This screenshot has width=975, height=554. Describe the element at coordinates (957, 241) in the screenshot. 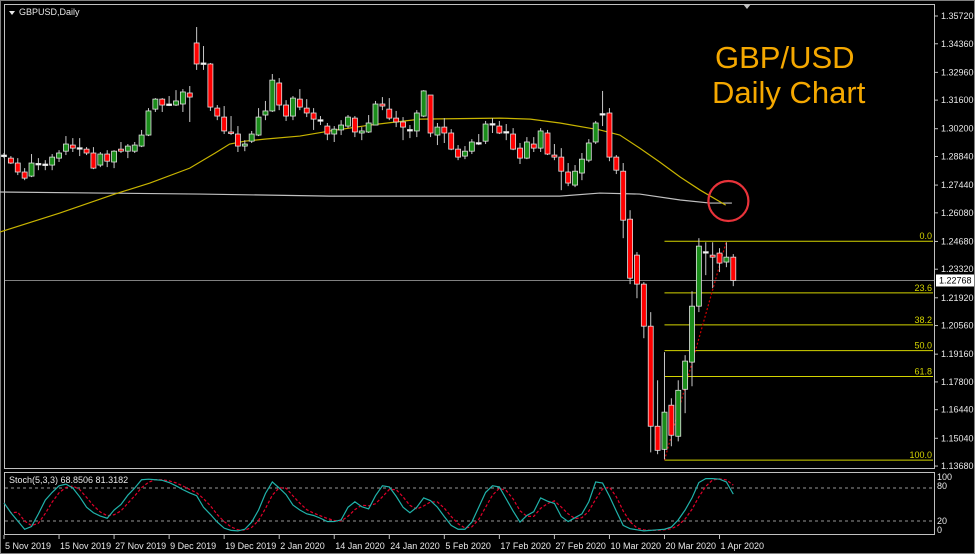

I see `price-axis-label: 1.24680` at that location.